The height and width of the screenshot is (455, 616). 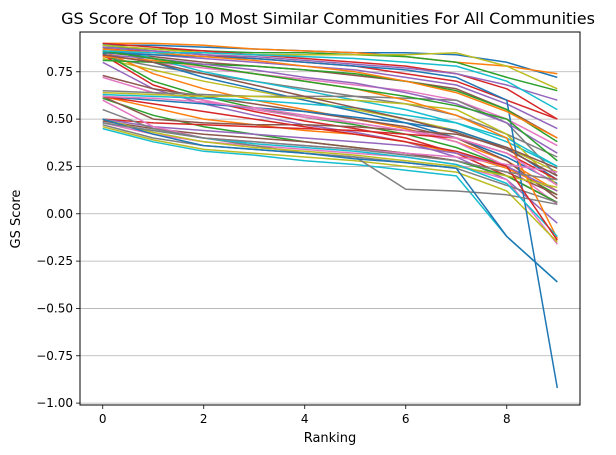 What do you see at coordinates (103, 419) in the screenshot?
I see `x-tick-label: 0` at bounding box center [103, 419].